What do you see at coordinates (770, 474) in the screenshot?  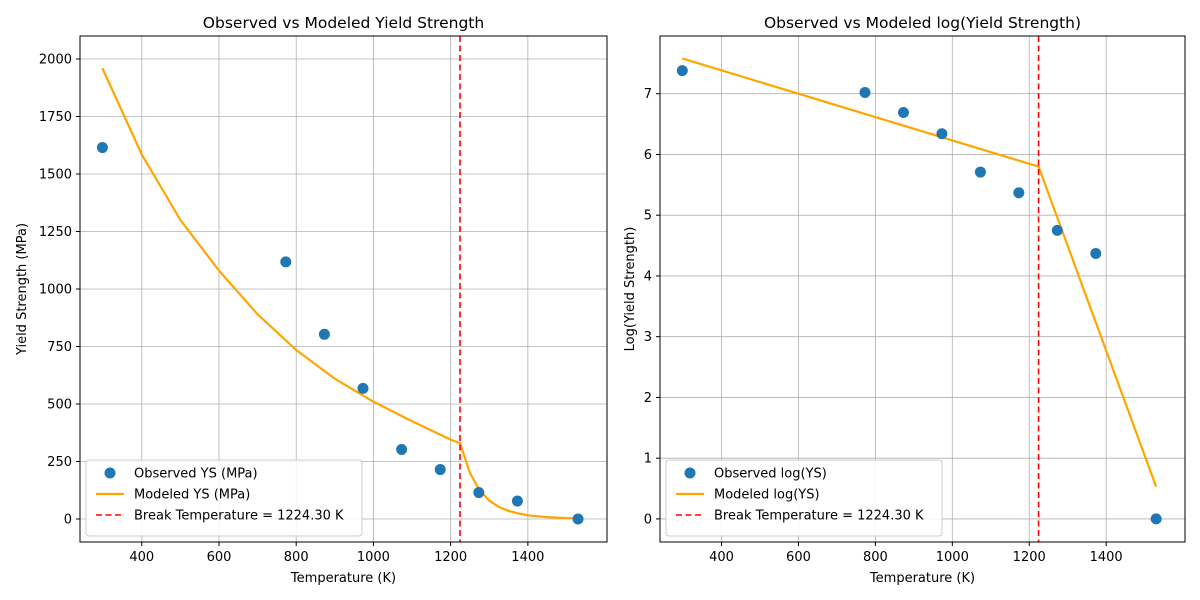 I see `legend-observed-label: Observed log(YS)` at bounding box center [770, 474].